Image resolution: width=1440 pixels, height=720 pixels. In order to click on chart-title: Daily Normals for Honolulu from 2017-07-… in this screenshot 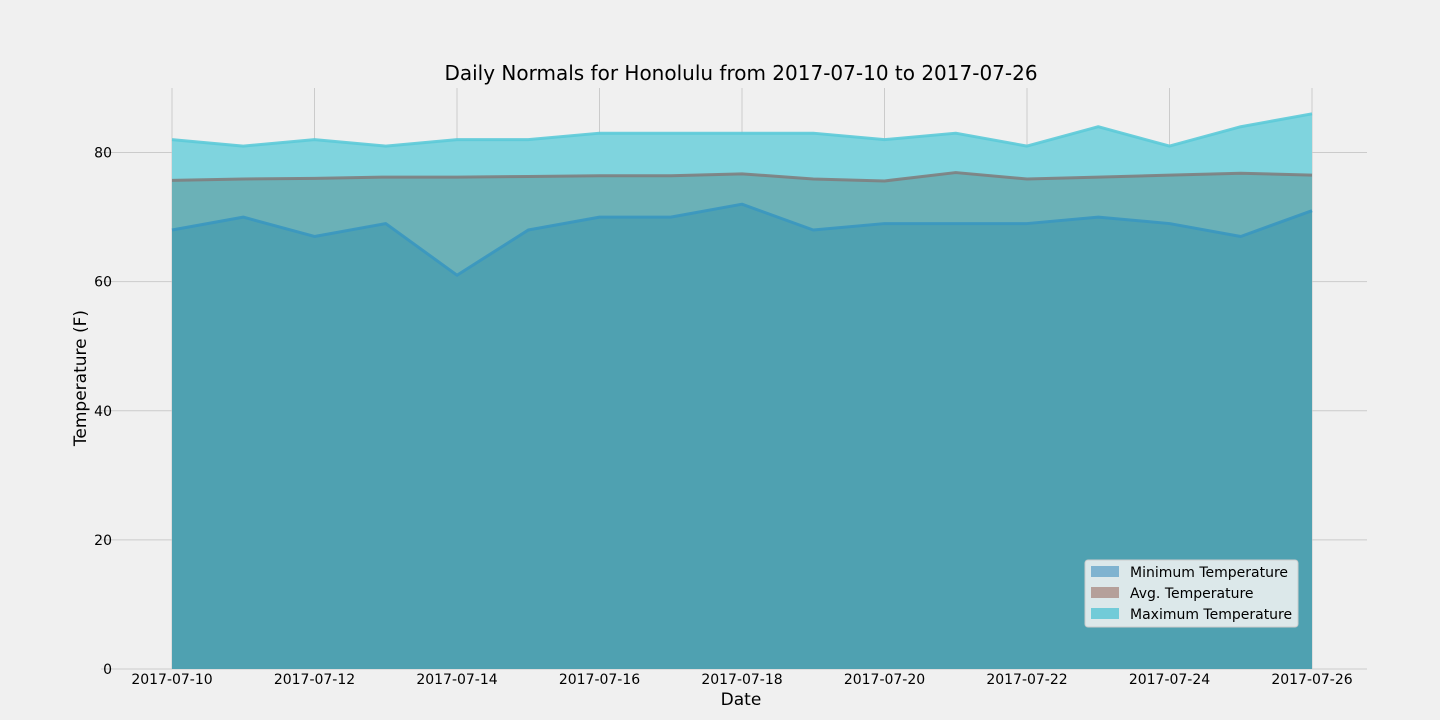, I will do `click(740, 73)`.